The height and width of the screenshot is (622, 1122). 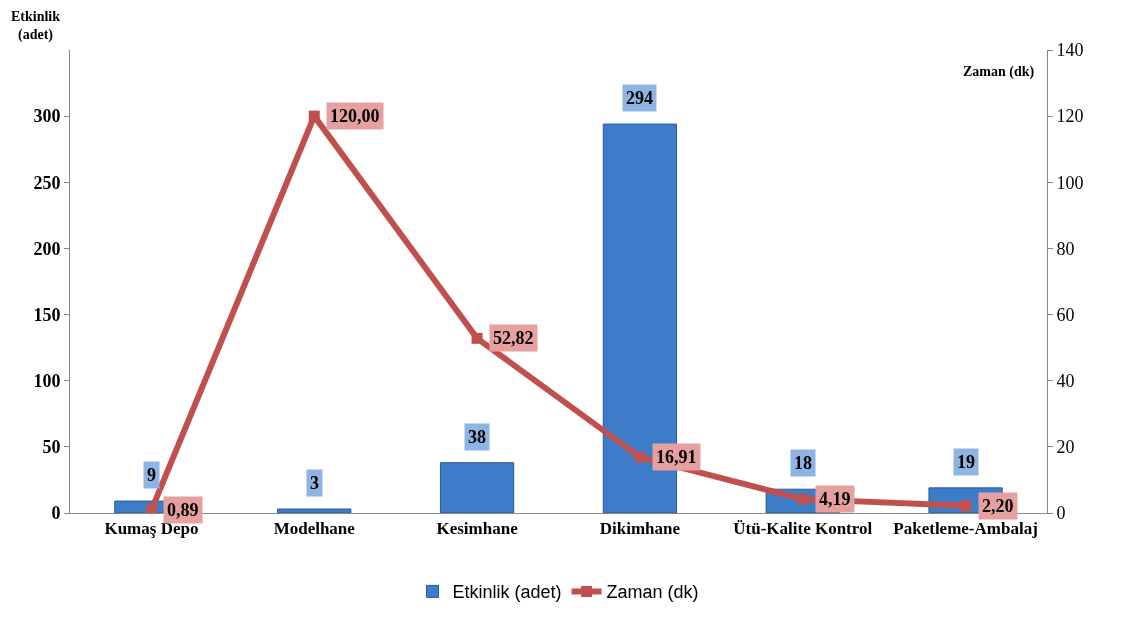 What do you see at coordinates (314, 529) in the screenshot?
I see `x-tick-label: Modelhane` at bounding box center [314, 529].